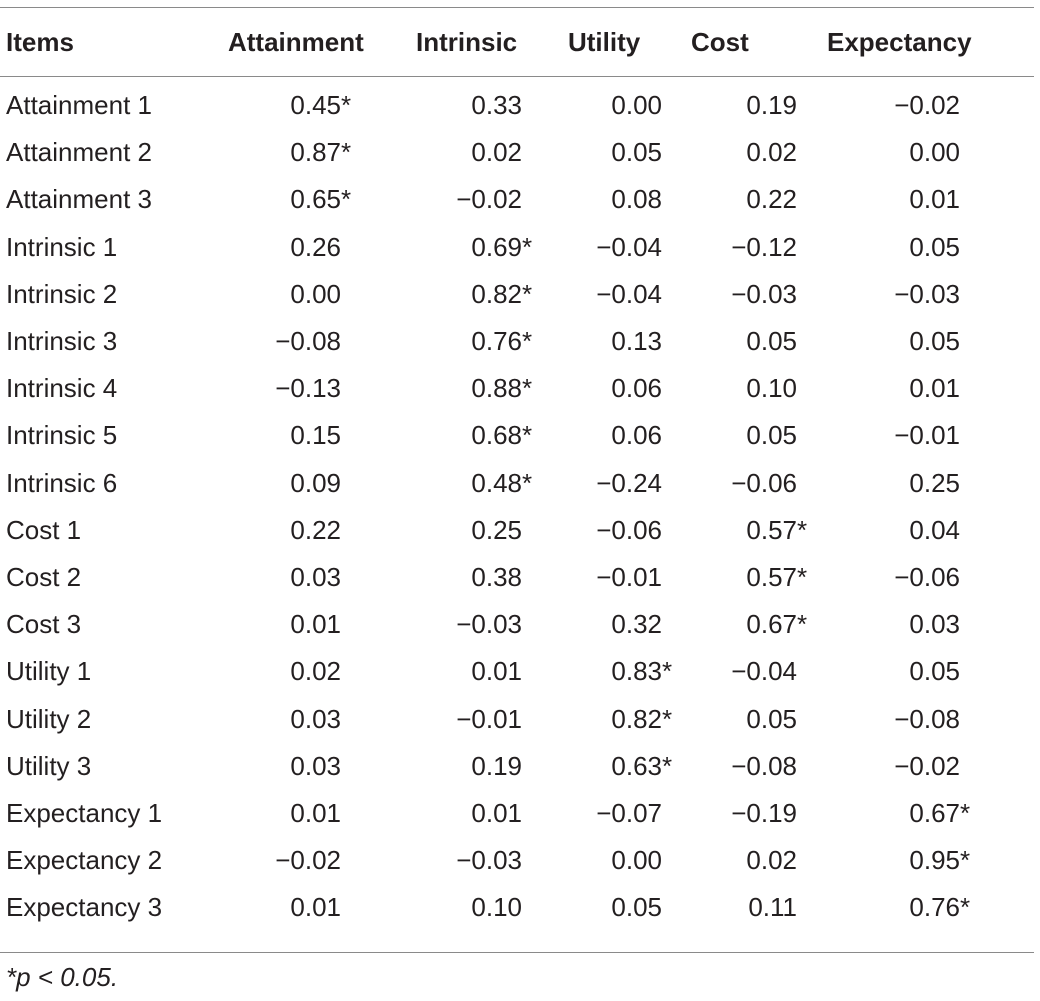  I want to click on loading-value: 0.38, so click(496, 576).